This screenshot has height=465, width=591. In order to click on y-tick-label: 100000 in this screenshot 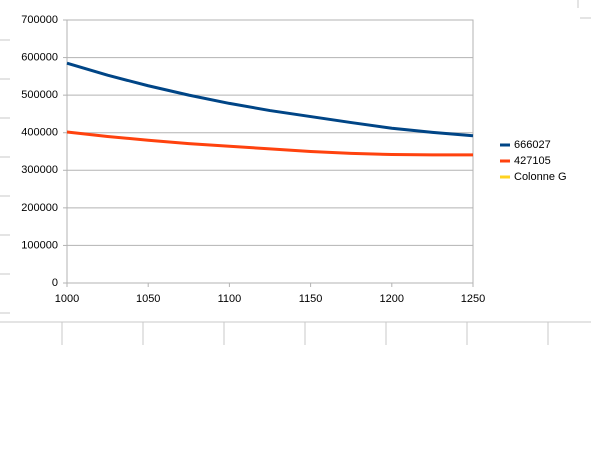, I will do `click(39, 245)`.